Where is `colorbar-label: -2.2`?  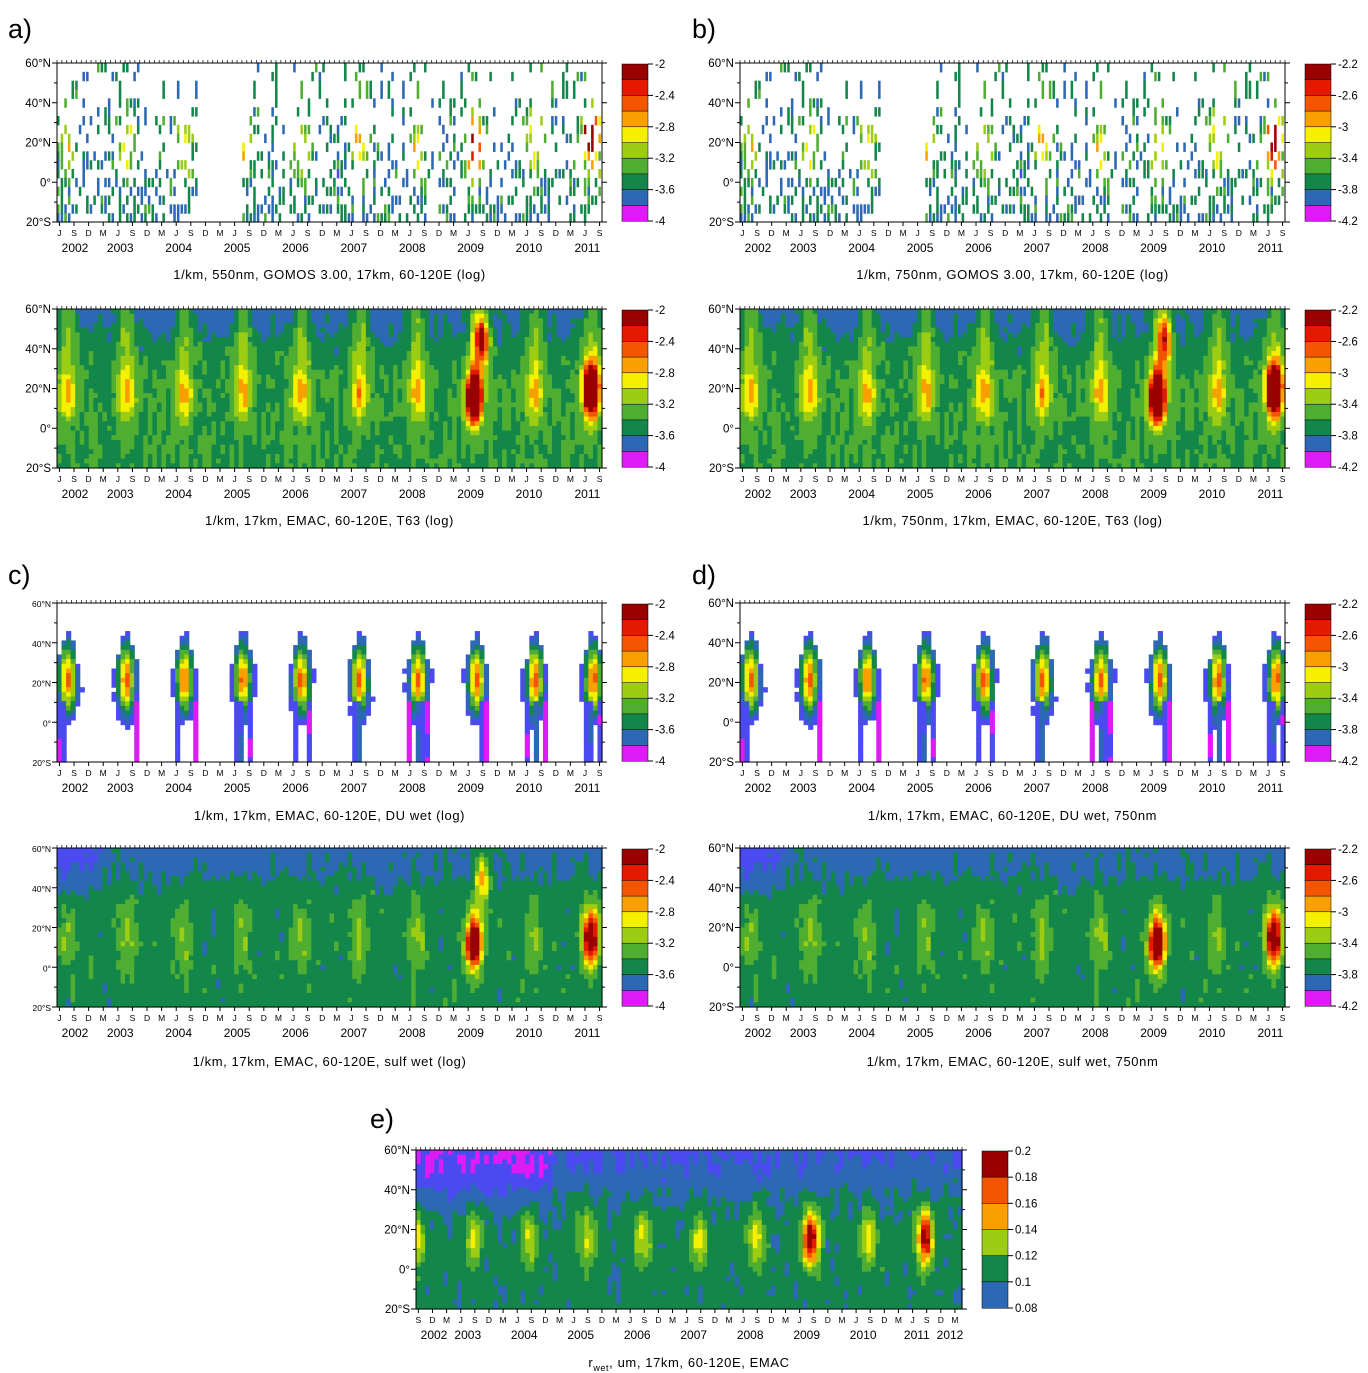 colorbar-label: -2.2 is located at coordinates (1348, 65).